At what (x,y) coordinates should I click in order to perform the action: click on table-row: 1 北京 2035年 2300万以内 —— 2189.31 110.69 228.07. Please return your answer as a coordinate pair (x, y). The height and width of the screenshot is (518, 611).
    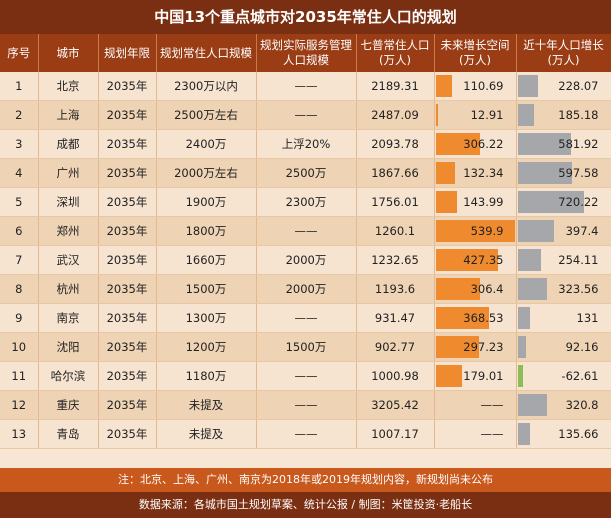
    Looking at the image, I should click on (305, 86).